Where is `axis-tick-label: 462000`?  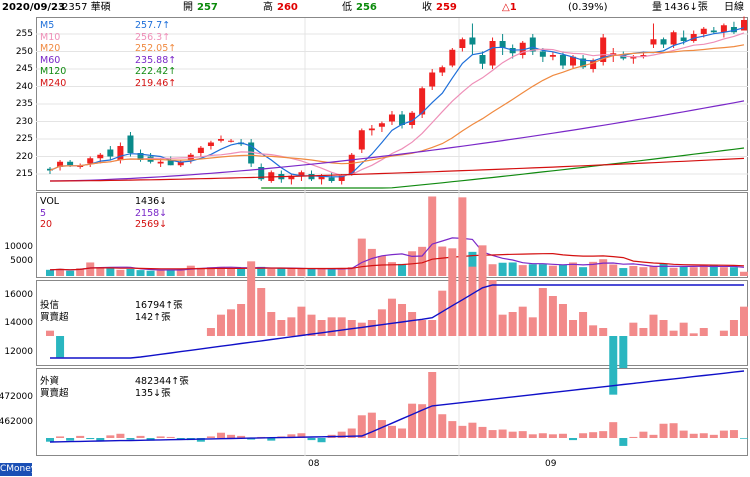 axis-tick-label: 462000 is located at coordinates (16, 422).